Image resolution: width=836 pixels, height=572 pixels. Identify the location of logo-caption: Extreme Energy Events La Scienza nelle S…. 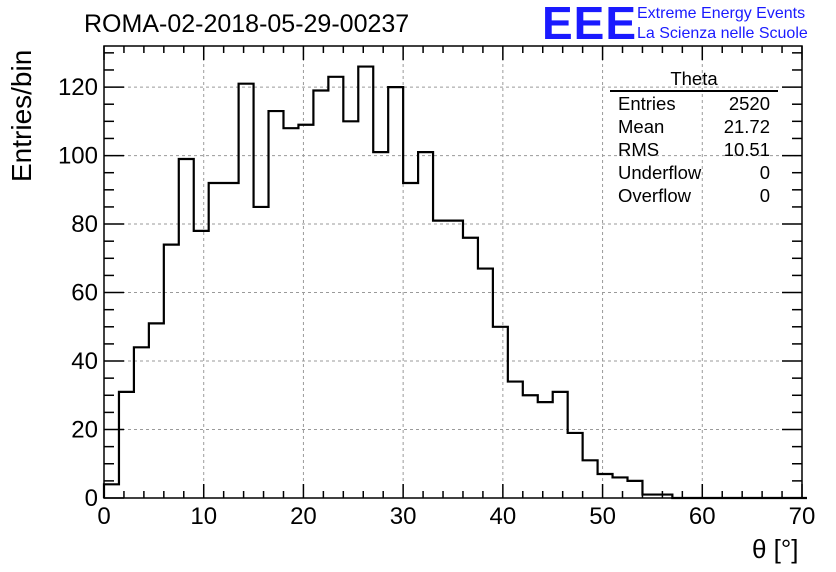
(722, 24).